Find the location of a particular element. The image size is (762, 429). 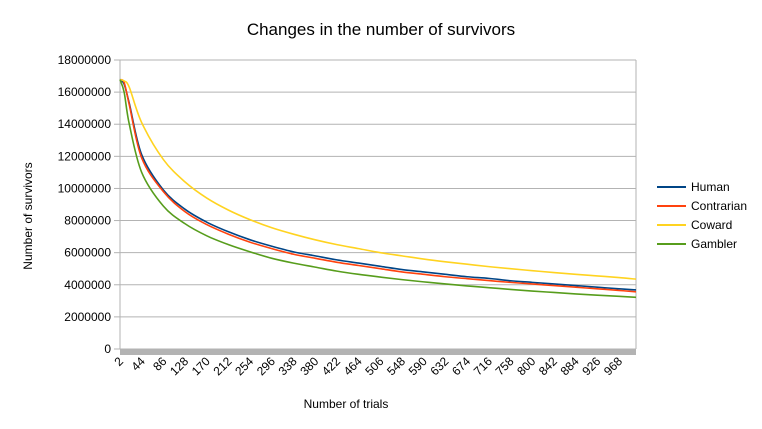

x-tick-label: 800 is located at coordinates (526, 366).